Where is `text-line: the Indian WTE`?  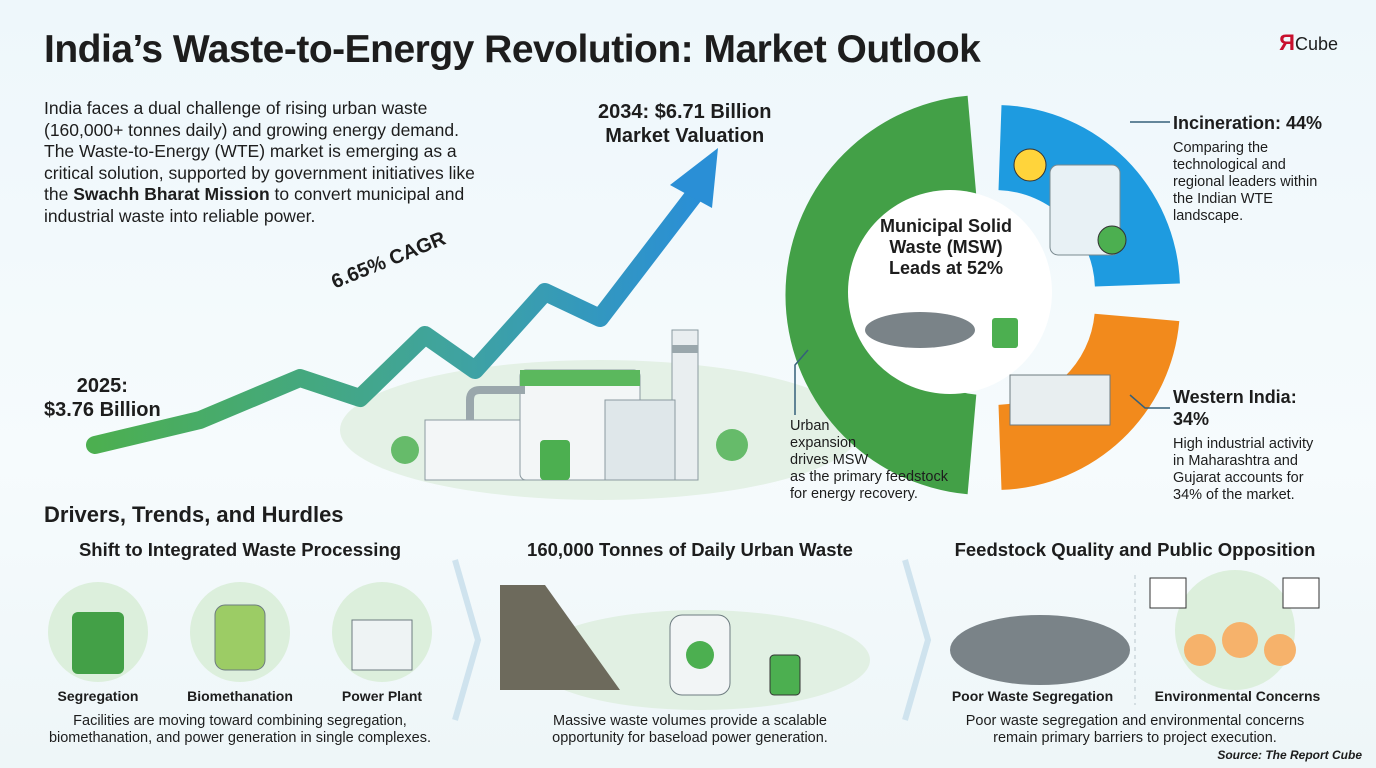
text-line: the Indian WTE is located at coordinates (1223, 199).